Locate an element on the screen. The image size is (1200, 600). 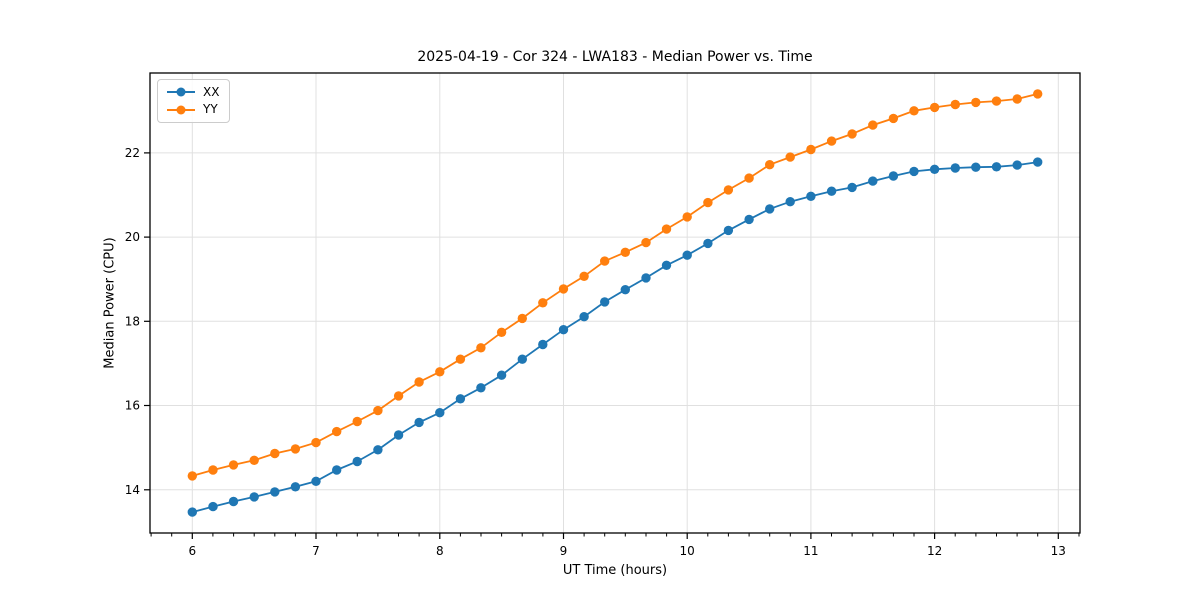
svg-text: 13 is located at coordinates (1058, 551).